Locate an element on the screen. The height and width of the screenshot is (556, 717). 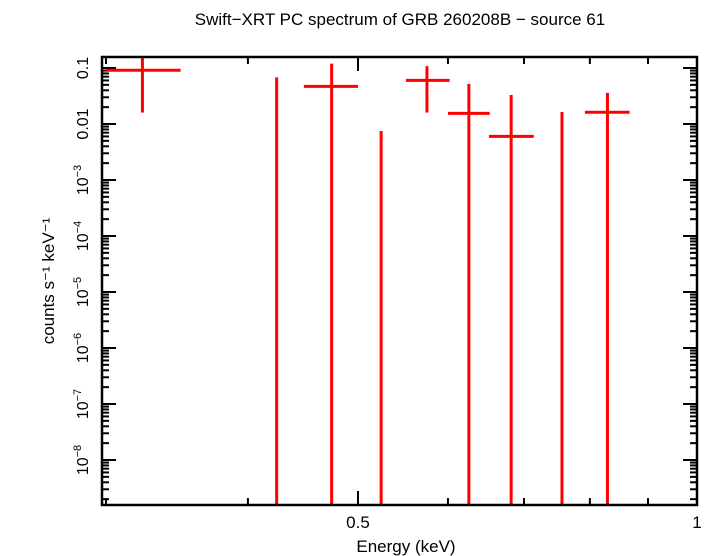
y-tick-label: 0.1 is located at coordinates (83, 68).